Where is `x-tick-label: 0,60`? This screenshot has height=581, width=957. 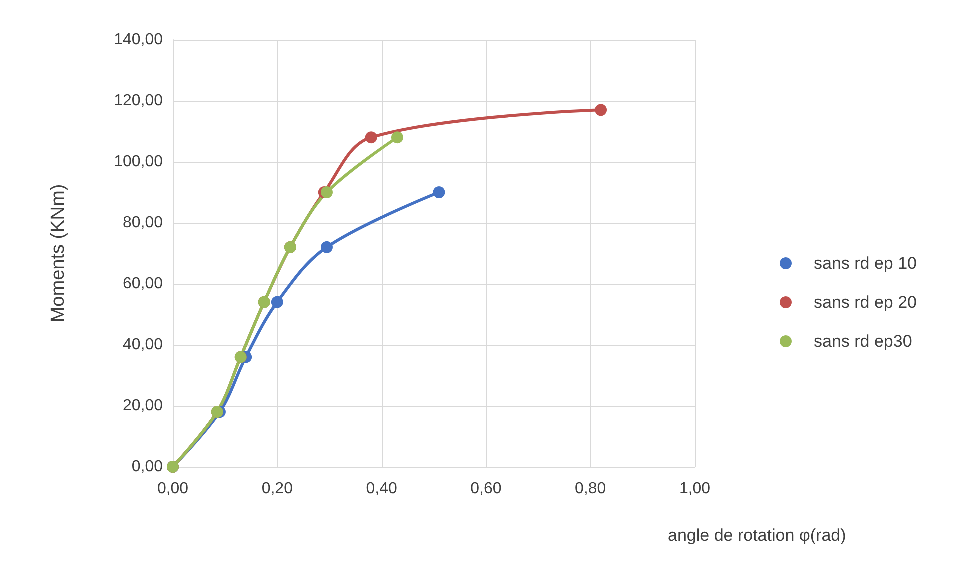 x-tick-label: 0,60 is located at coordinates (486, 489).